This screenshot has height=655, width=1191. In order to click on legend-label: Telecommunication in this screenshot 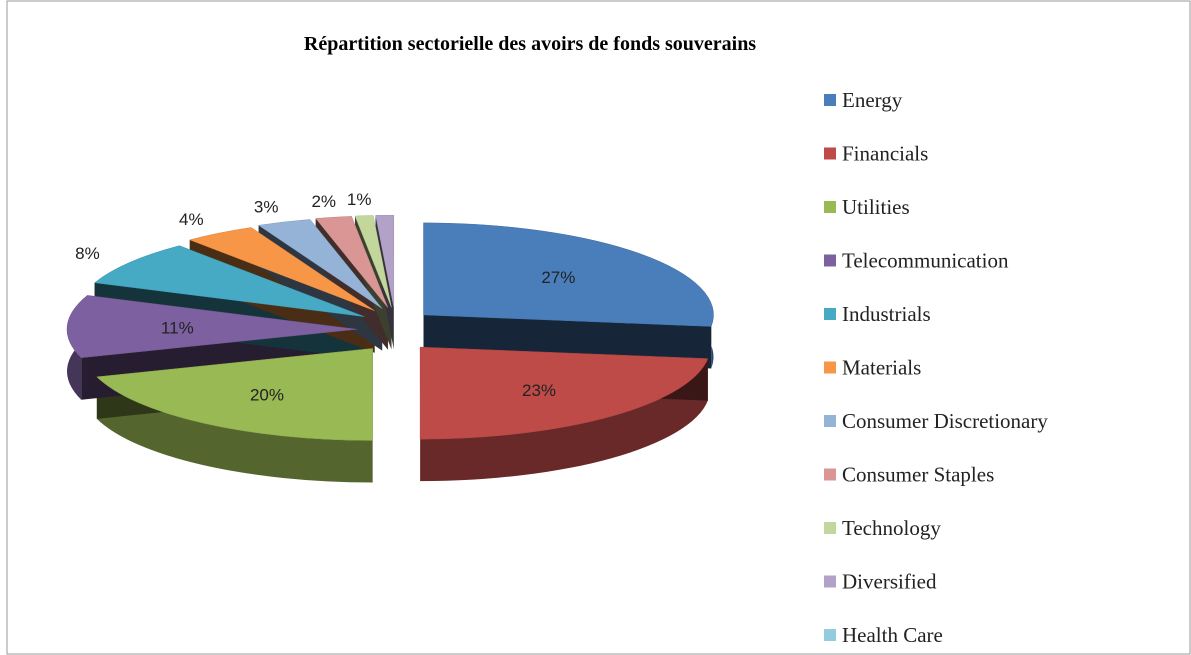, I will do `click(925, 261)`.